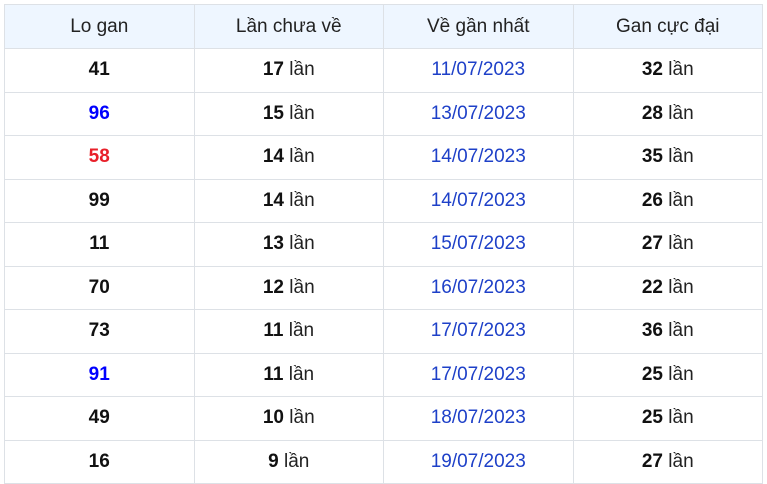 The height and width of the screenshot is (484, 767). Describe the element at coordinates (99, 244) in the screenshot. I see `lo-number: 11` at that location.